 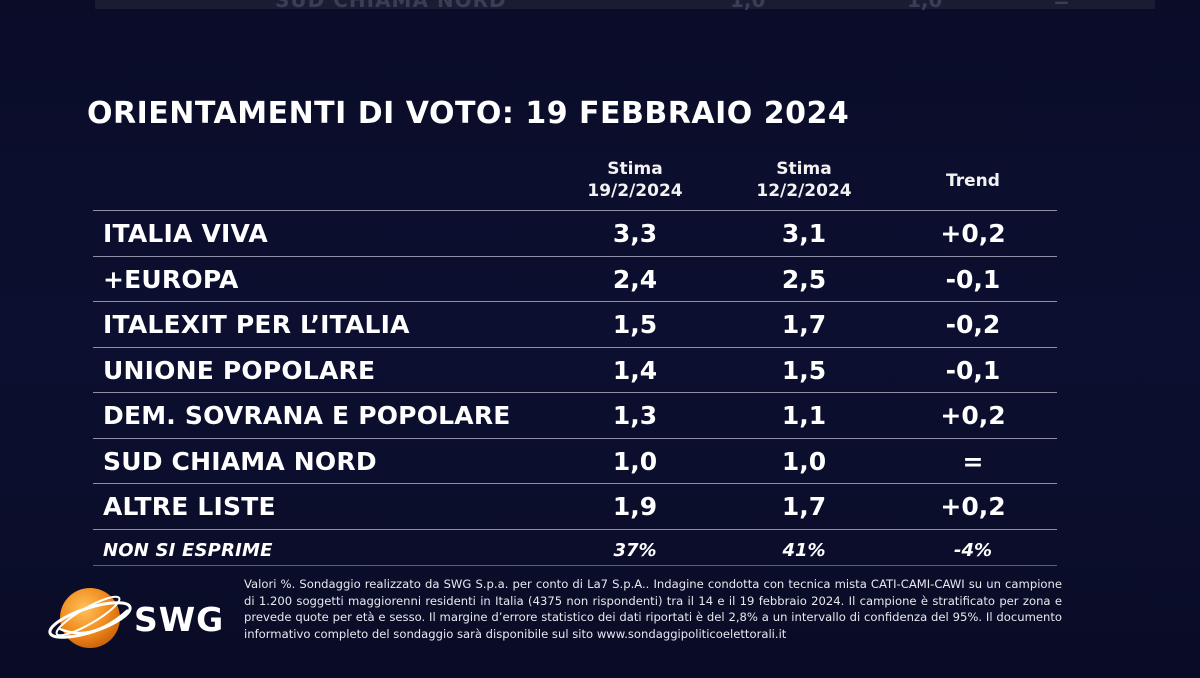 What do you see at coordinates (625, 6) in the screenshot?
I see `previous-slide-strip: SUD CHIAMA NORD 1,0 1,0 =` at bounding box center [625, 6].